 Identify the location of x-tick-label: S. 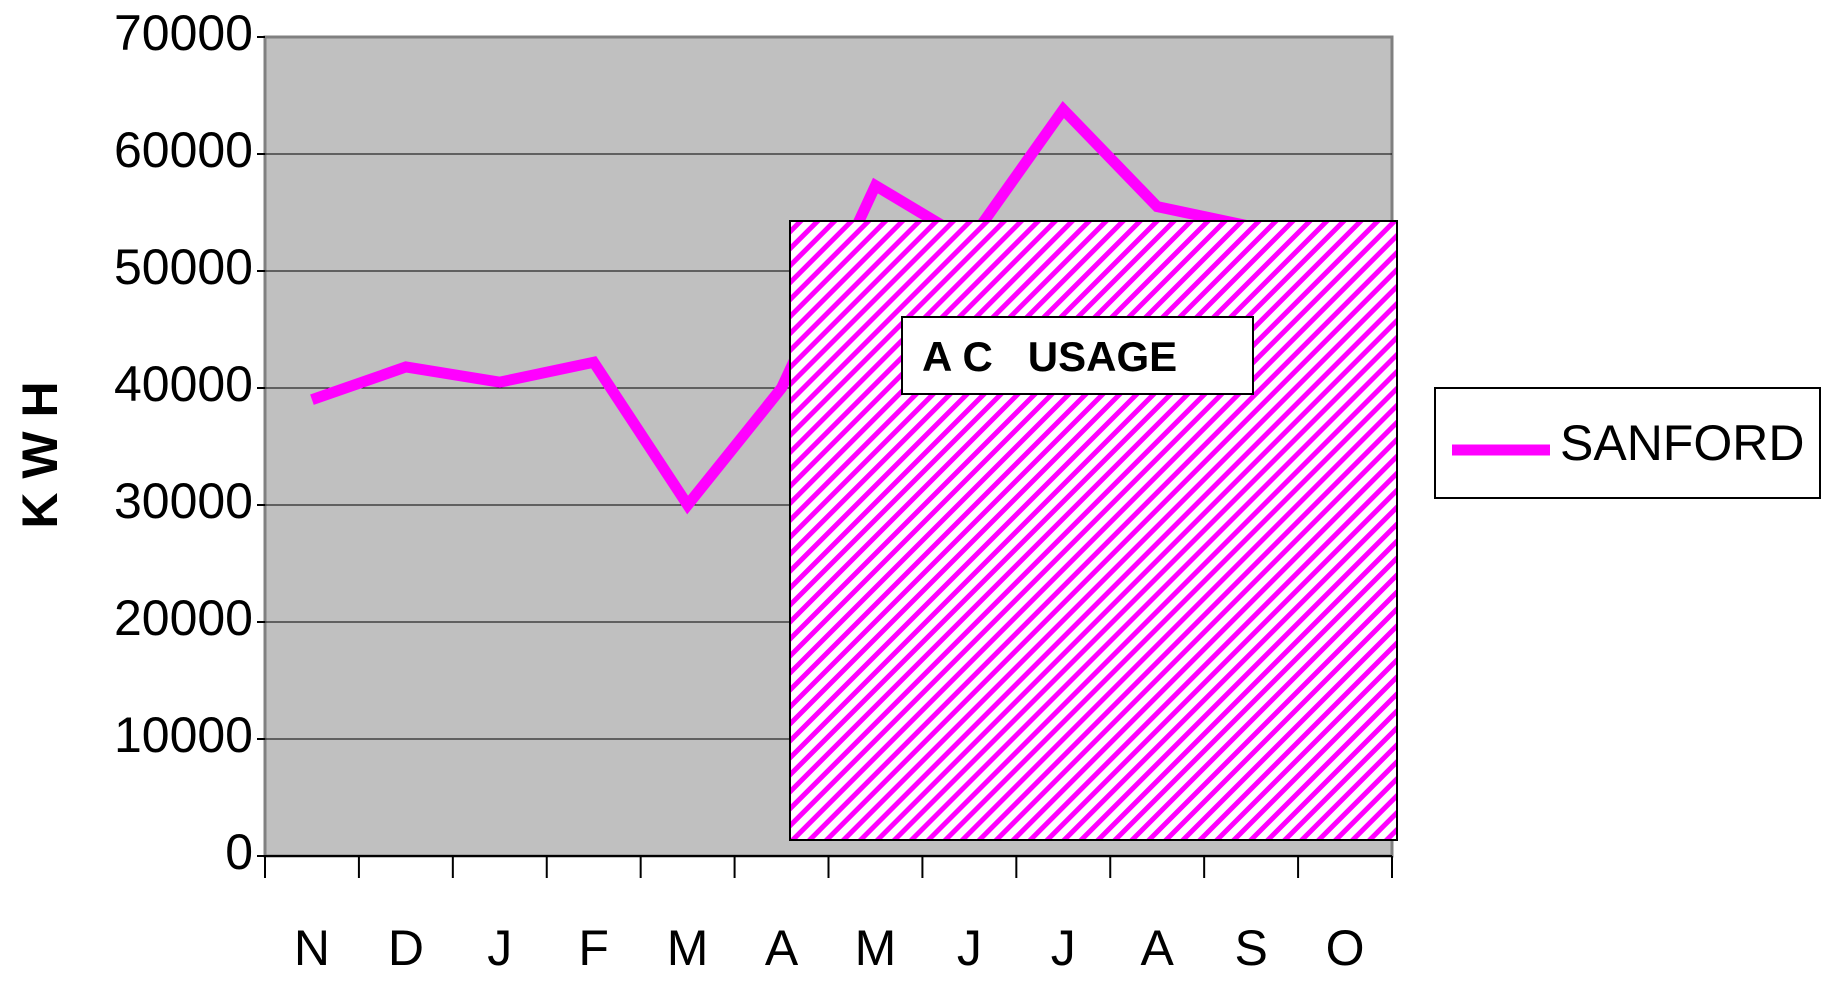
(1250, 948).